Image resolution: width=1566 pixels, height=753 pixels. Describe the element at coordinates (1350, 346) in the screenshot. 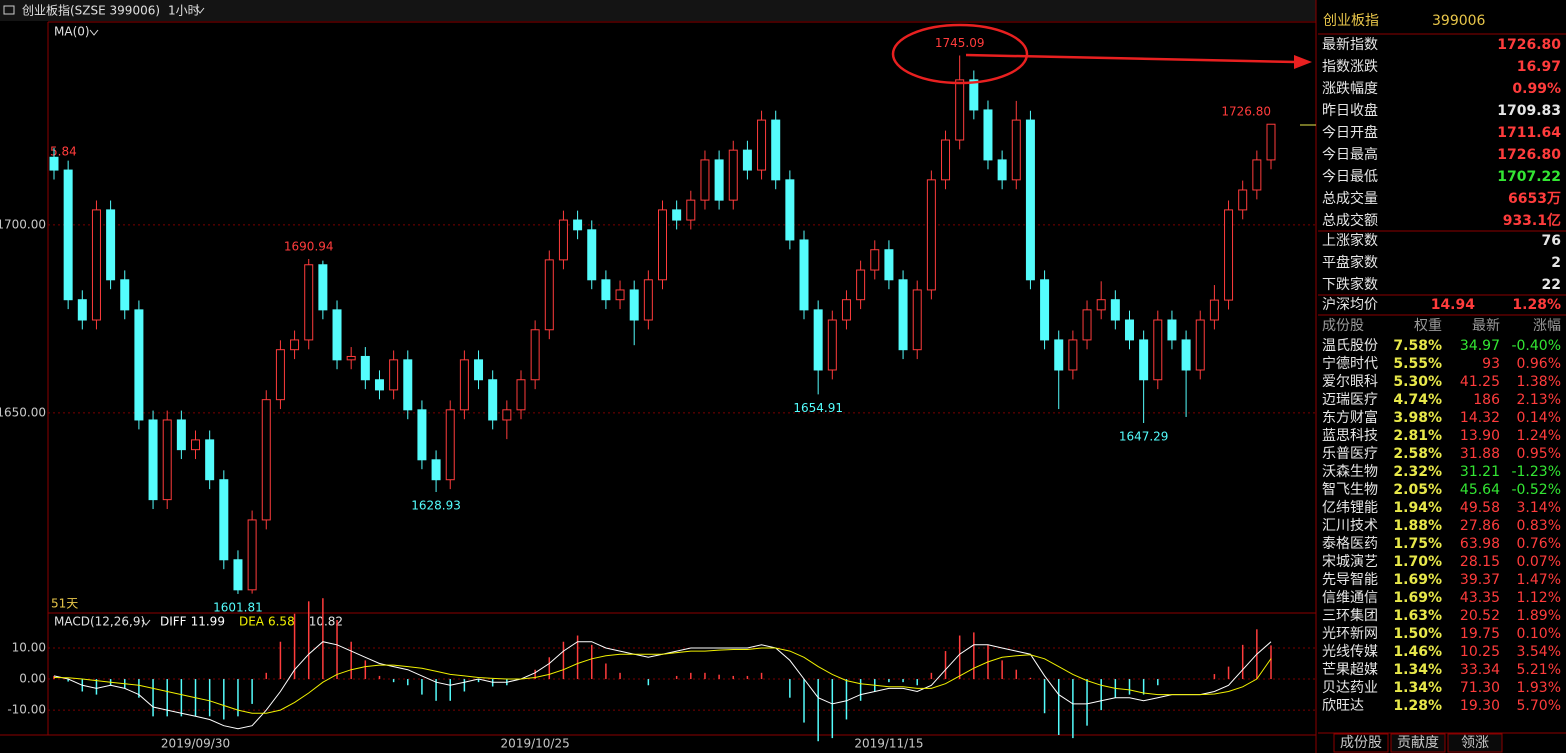

I see `stock-name: 温氏股份` at that location.